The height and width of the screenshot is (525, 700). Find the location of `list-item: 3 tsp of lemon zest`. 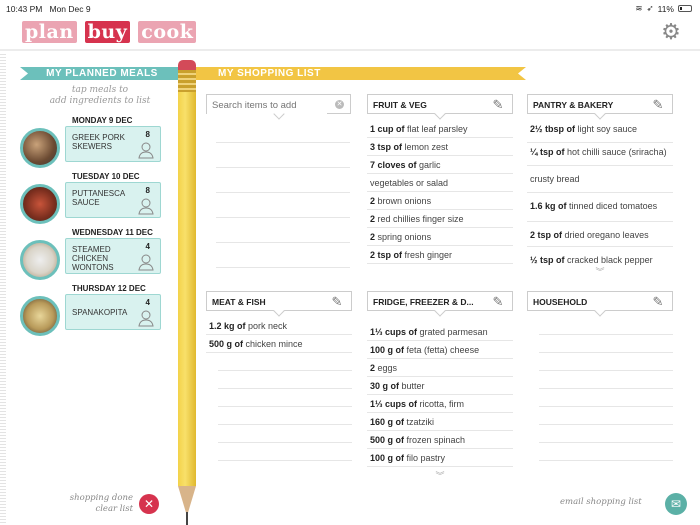

list-item: 3 tsp of lemon zest is located at coordinates (440, 147).